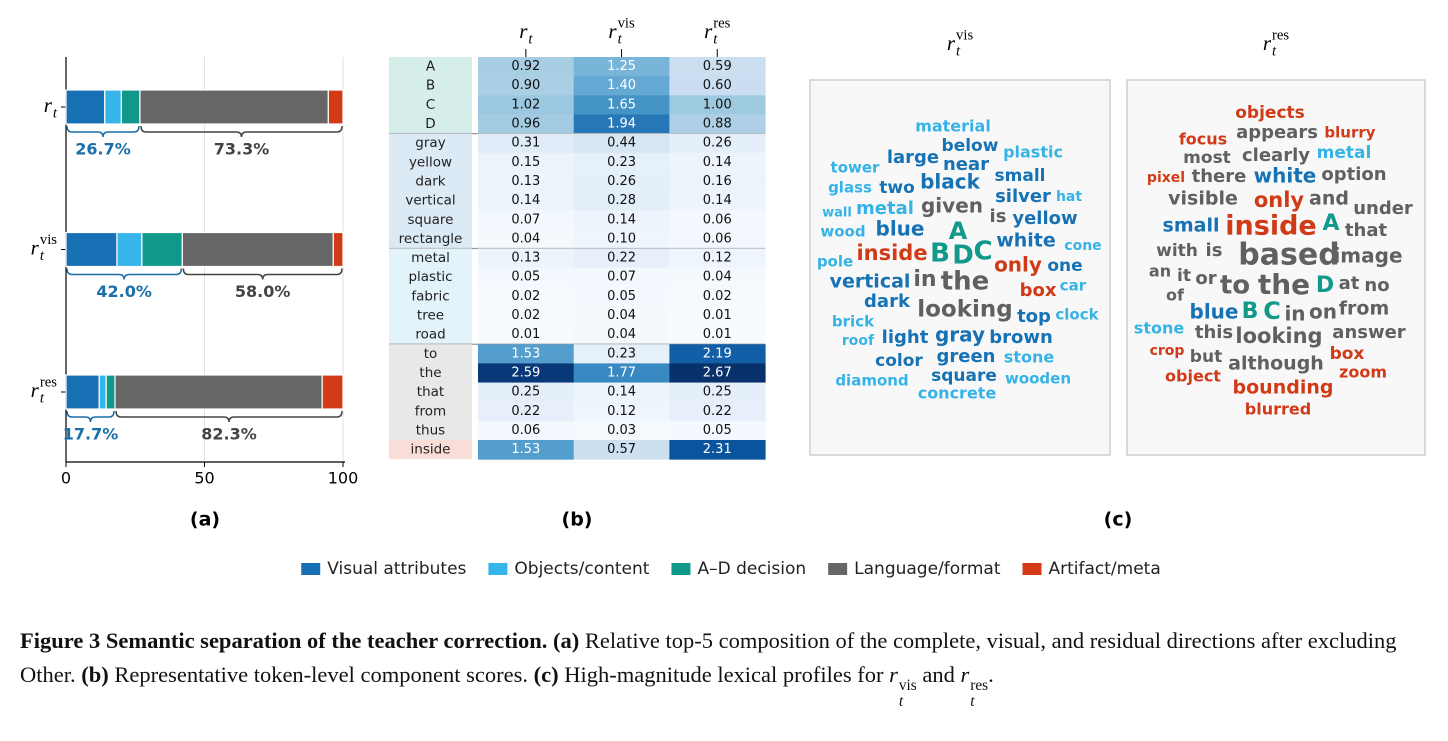 The height and width of the screenshot is (741, 1448). Describe the element at coordinates (525, 449) in the screenshot. I see `cell-label: 1.53` at that location.